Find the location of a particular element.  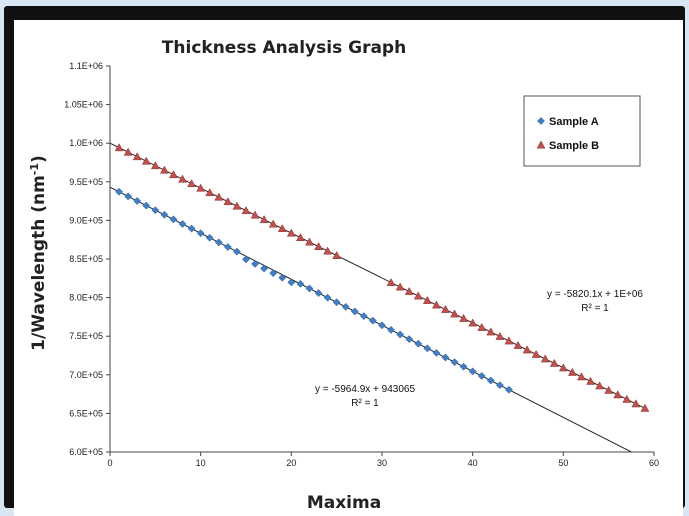

equation-b: y = -5820.1x + 1E+06 R² = 1 is located at coordinates (595, 301).